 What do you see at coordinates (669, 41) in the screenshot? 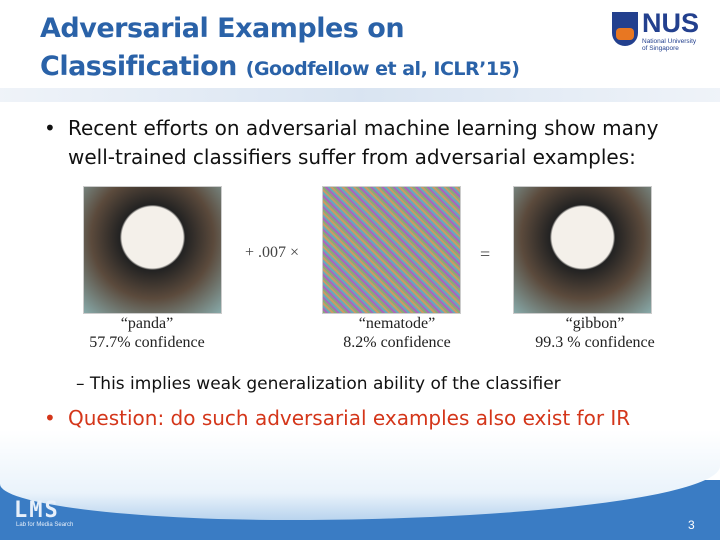
I see `nus-logo-sub1: National University` at bounding box center [669, 41].